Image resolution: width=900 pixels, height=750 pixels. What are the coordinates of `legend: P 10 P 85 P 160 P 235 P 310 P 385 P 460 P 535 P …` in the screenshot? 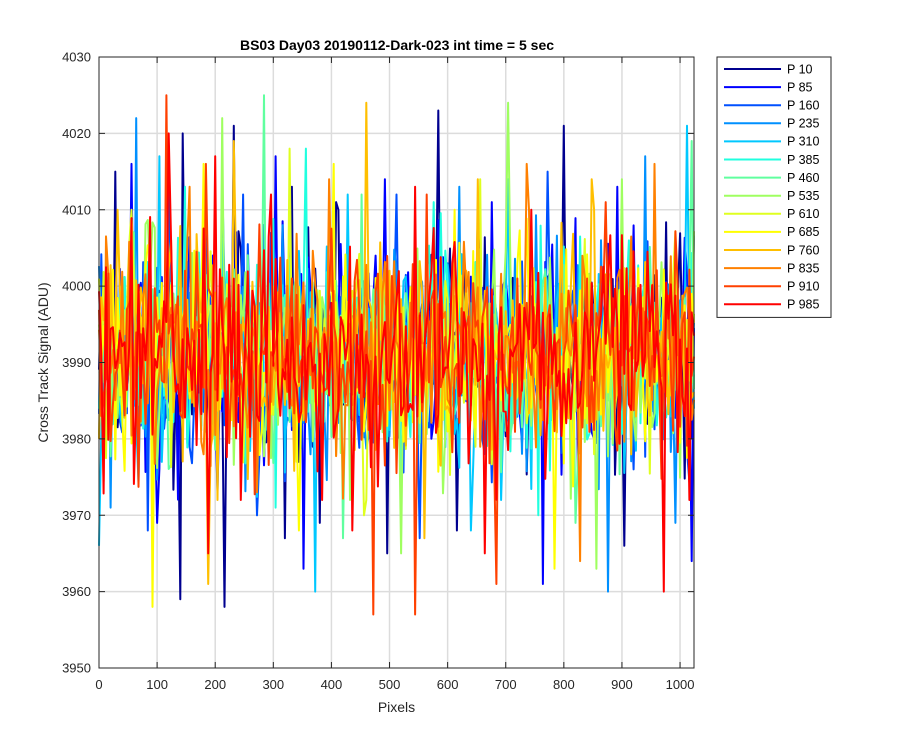 It's located at (774, 187).